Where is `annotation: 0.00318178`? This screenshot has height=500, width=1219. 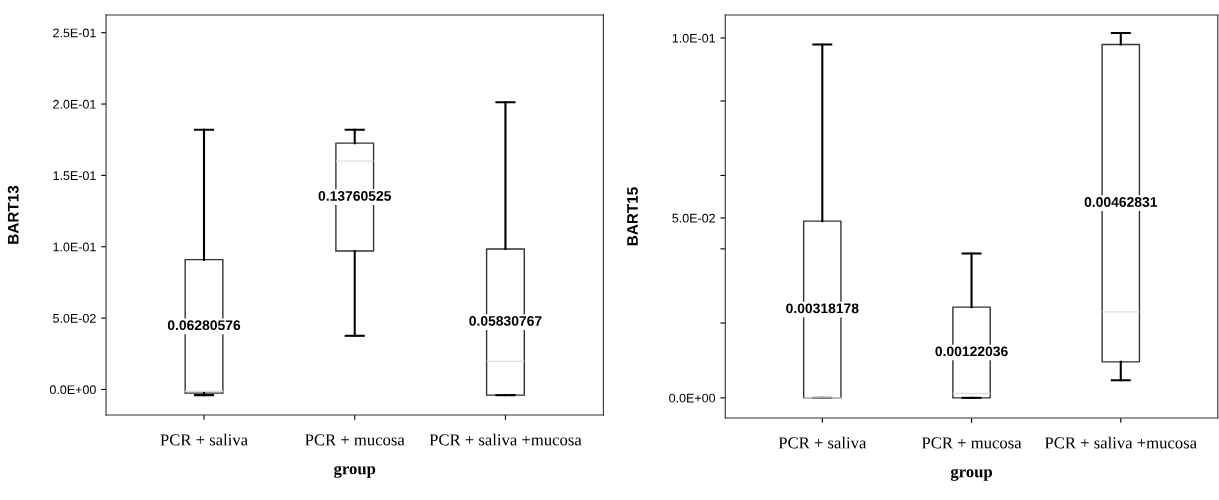 annotation: 0.00318178 is located at coordinates (822, 308).